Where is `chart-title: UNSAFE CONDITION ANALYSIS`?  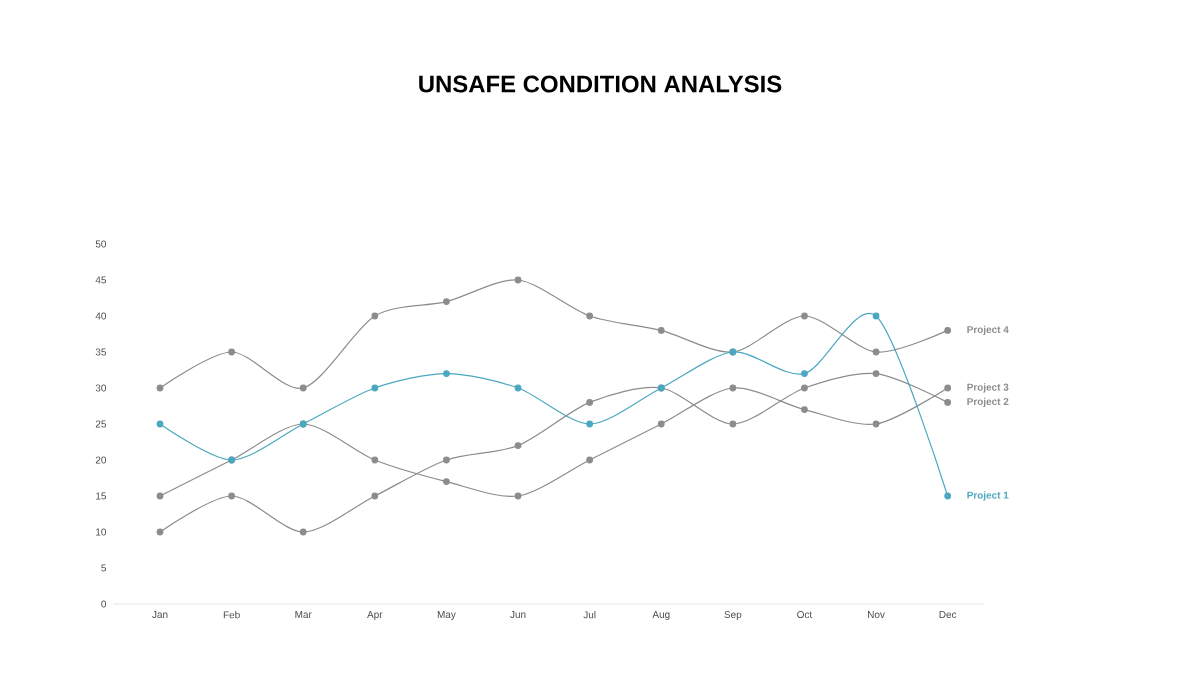 chart-title: UNSAFE CONDITION ANALYSIS is located at coordinates (600, 84).